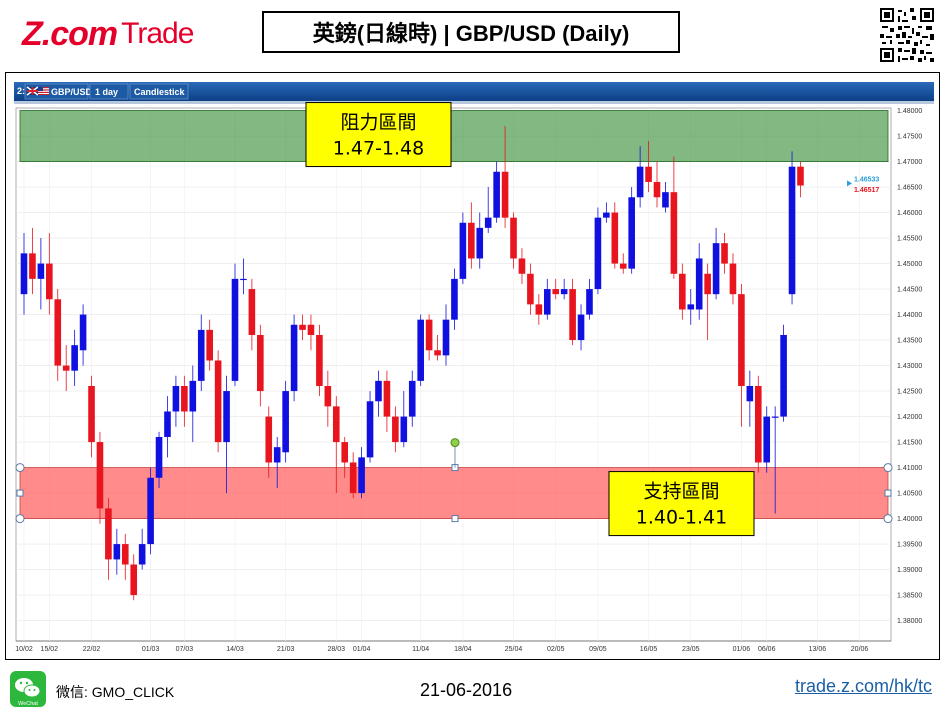  I want to click on y-tick-label: 1.41000, so click(909, 468).